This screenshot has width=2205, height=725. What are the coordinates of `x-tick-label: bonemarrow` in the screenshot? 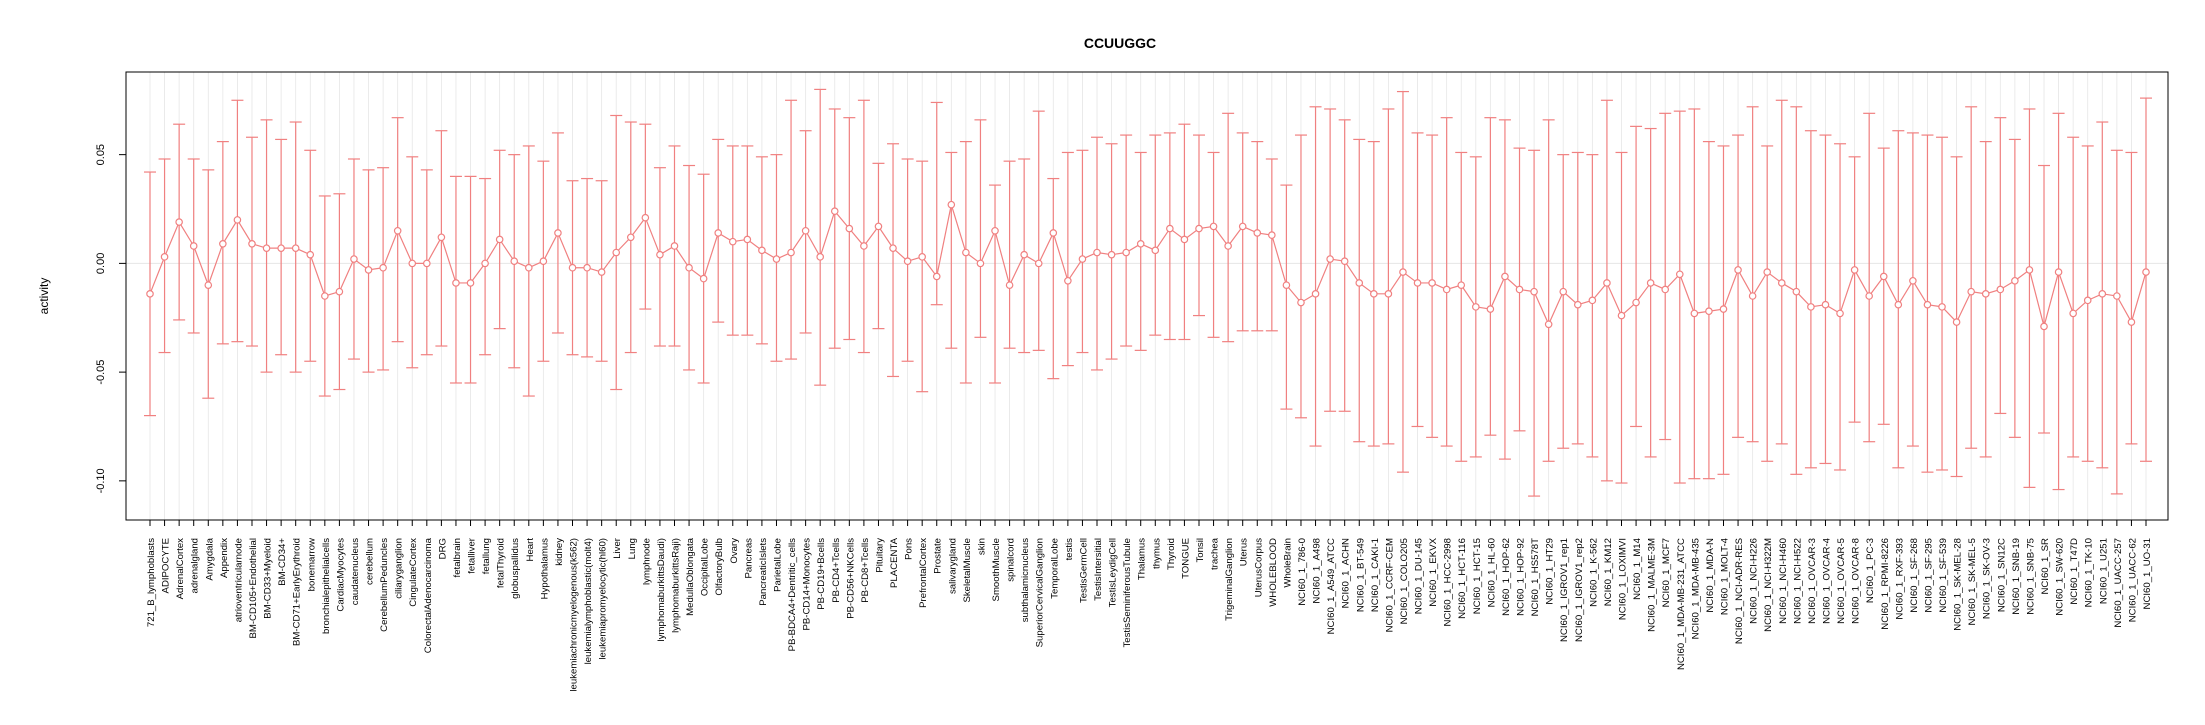 It's located at (311, 564).